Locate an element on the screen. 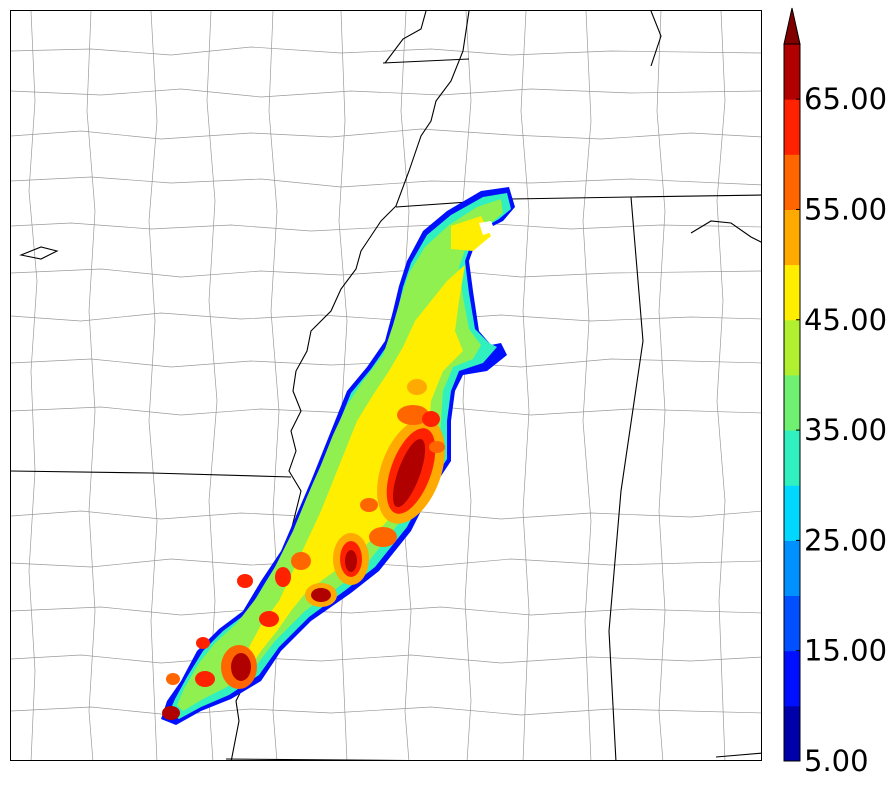  colorbar-svg: 5.00 15.00 25.00 35.00 45.00 55.00 65.00 is located at coordinates (835, 392).